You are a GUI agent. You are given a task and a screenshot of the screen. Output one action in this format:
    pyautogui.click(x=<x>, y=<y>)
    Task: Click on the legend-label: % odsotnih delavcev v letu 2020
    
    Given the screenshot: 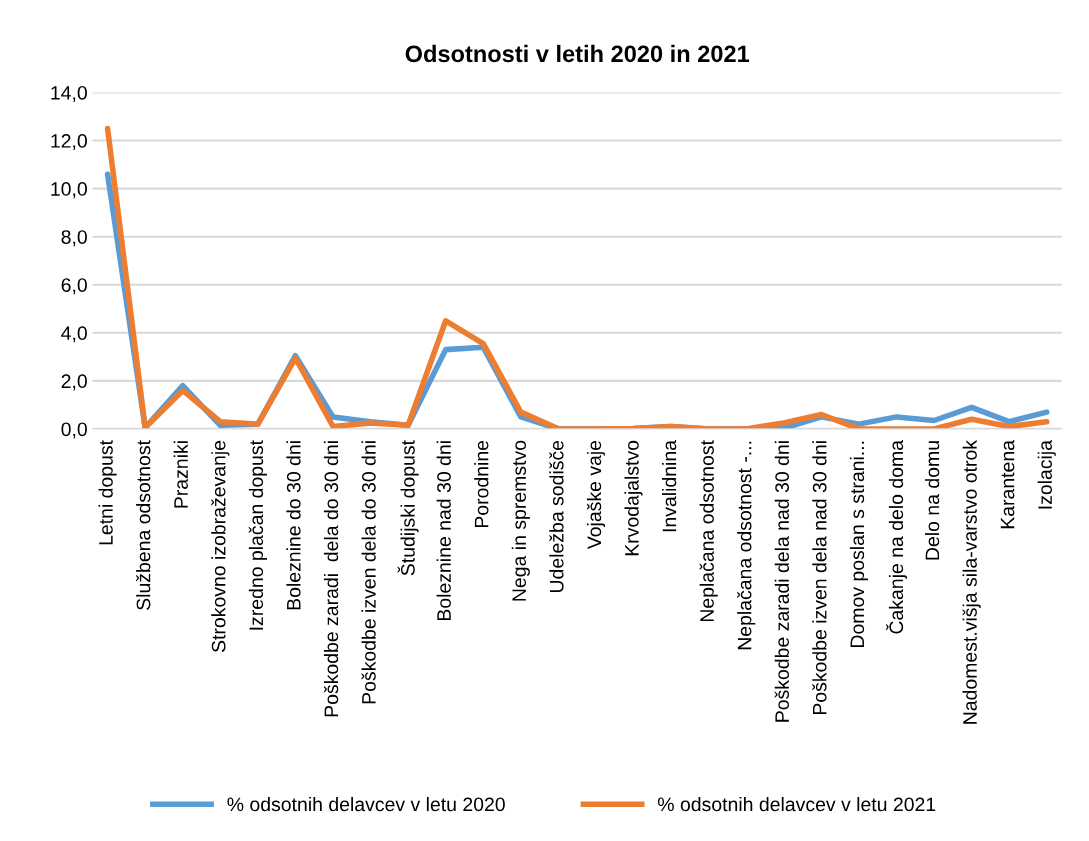 What is the action you would take?
    pyautogui.click(x=366, y=804)
    